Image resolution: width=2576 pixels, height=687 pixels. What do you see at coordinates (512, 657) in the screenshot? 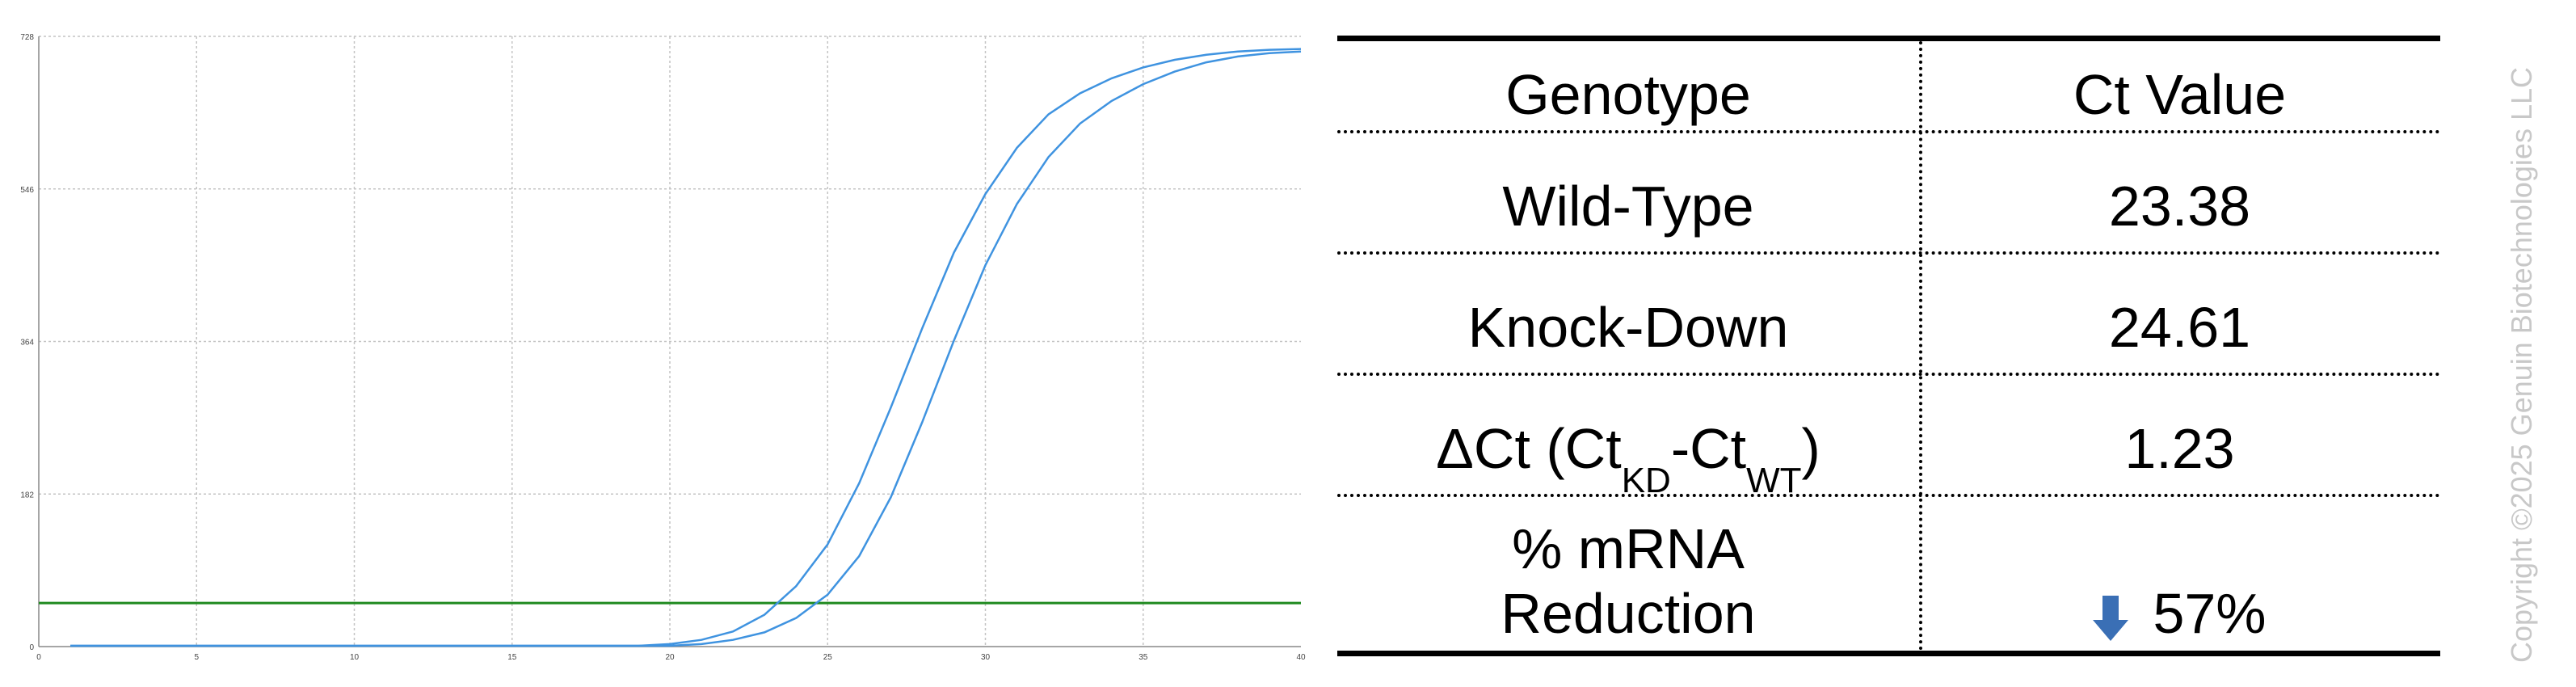
I see `x-tick-label: 15` at bounding box center [512, 657].